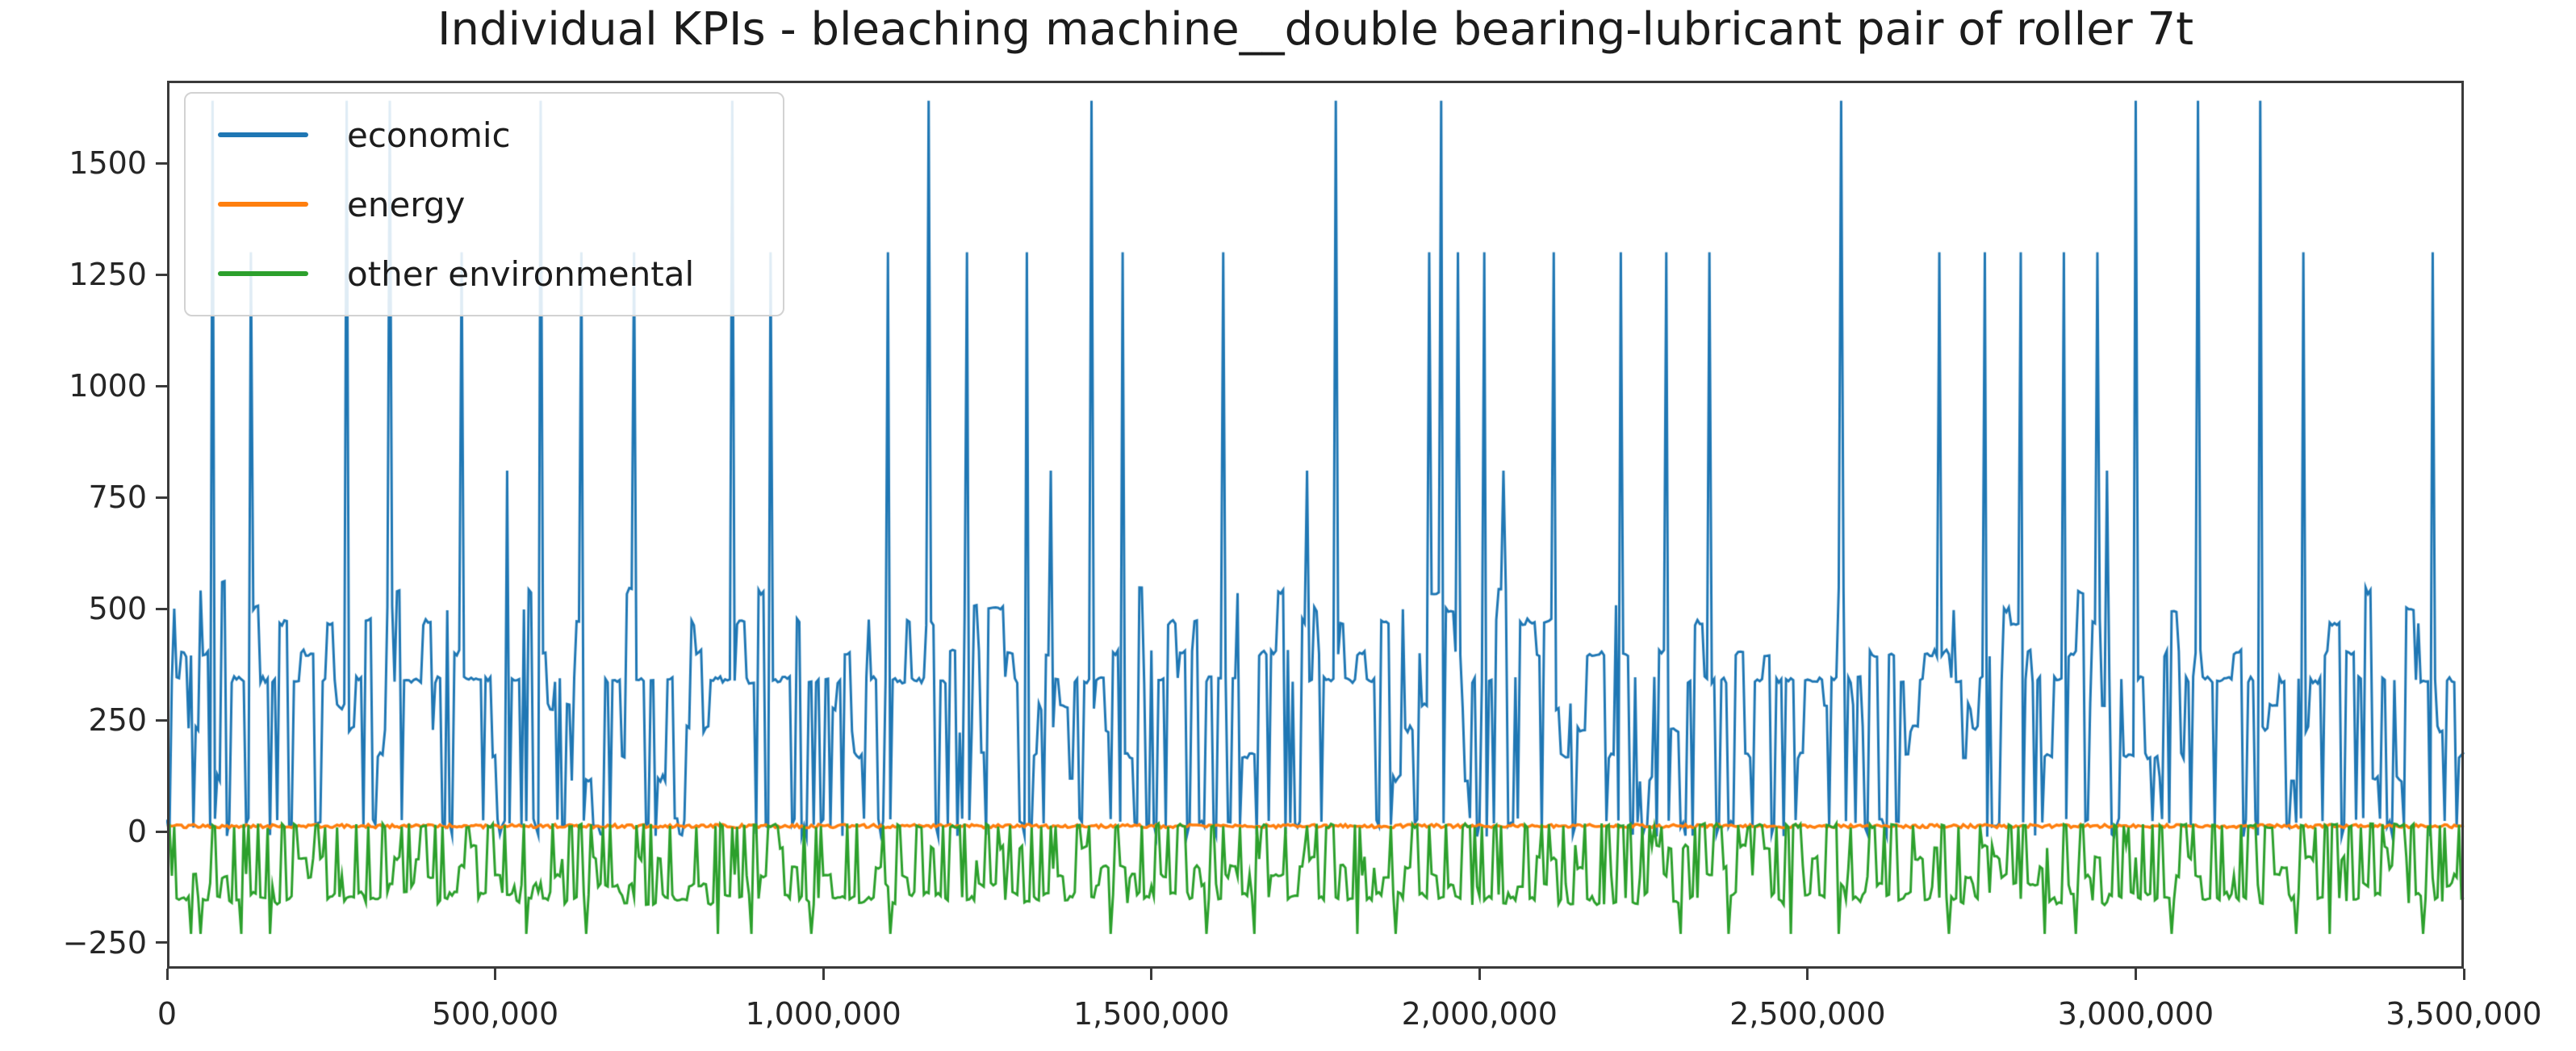  What do you see at coordinates (263, 273) in the screenshot?
I see `other-environmental-line-swatch` at bounding box center [263, 273].